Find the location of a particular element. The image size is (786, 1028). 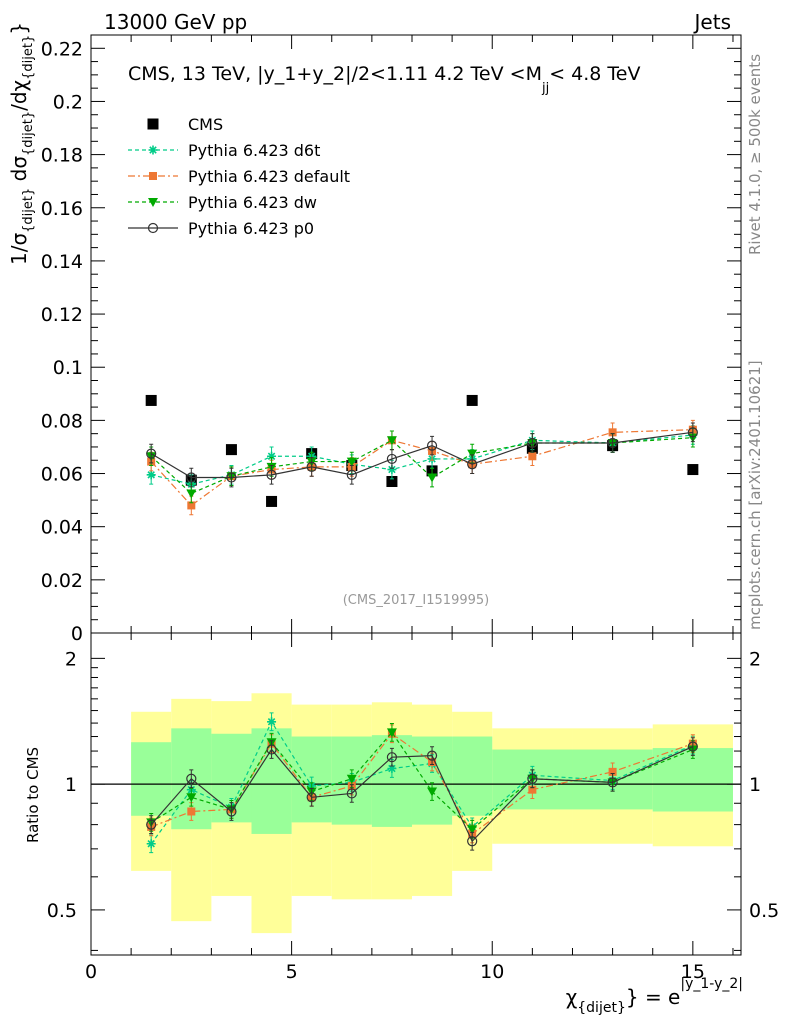

series-line-pythia-6-423-default is located at coordinates (421, 468).